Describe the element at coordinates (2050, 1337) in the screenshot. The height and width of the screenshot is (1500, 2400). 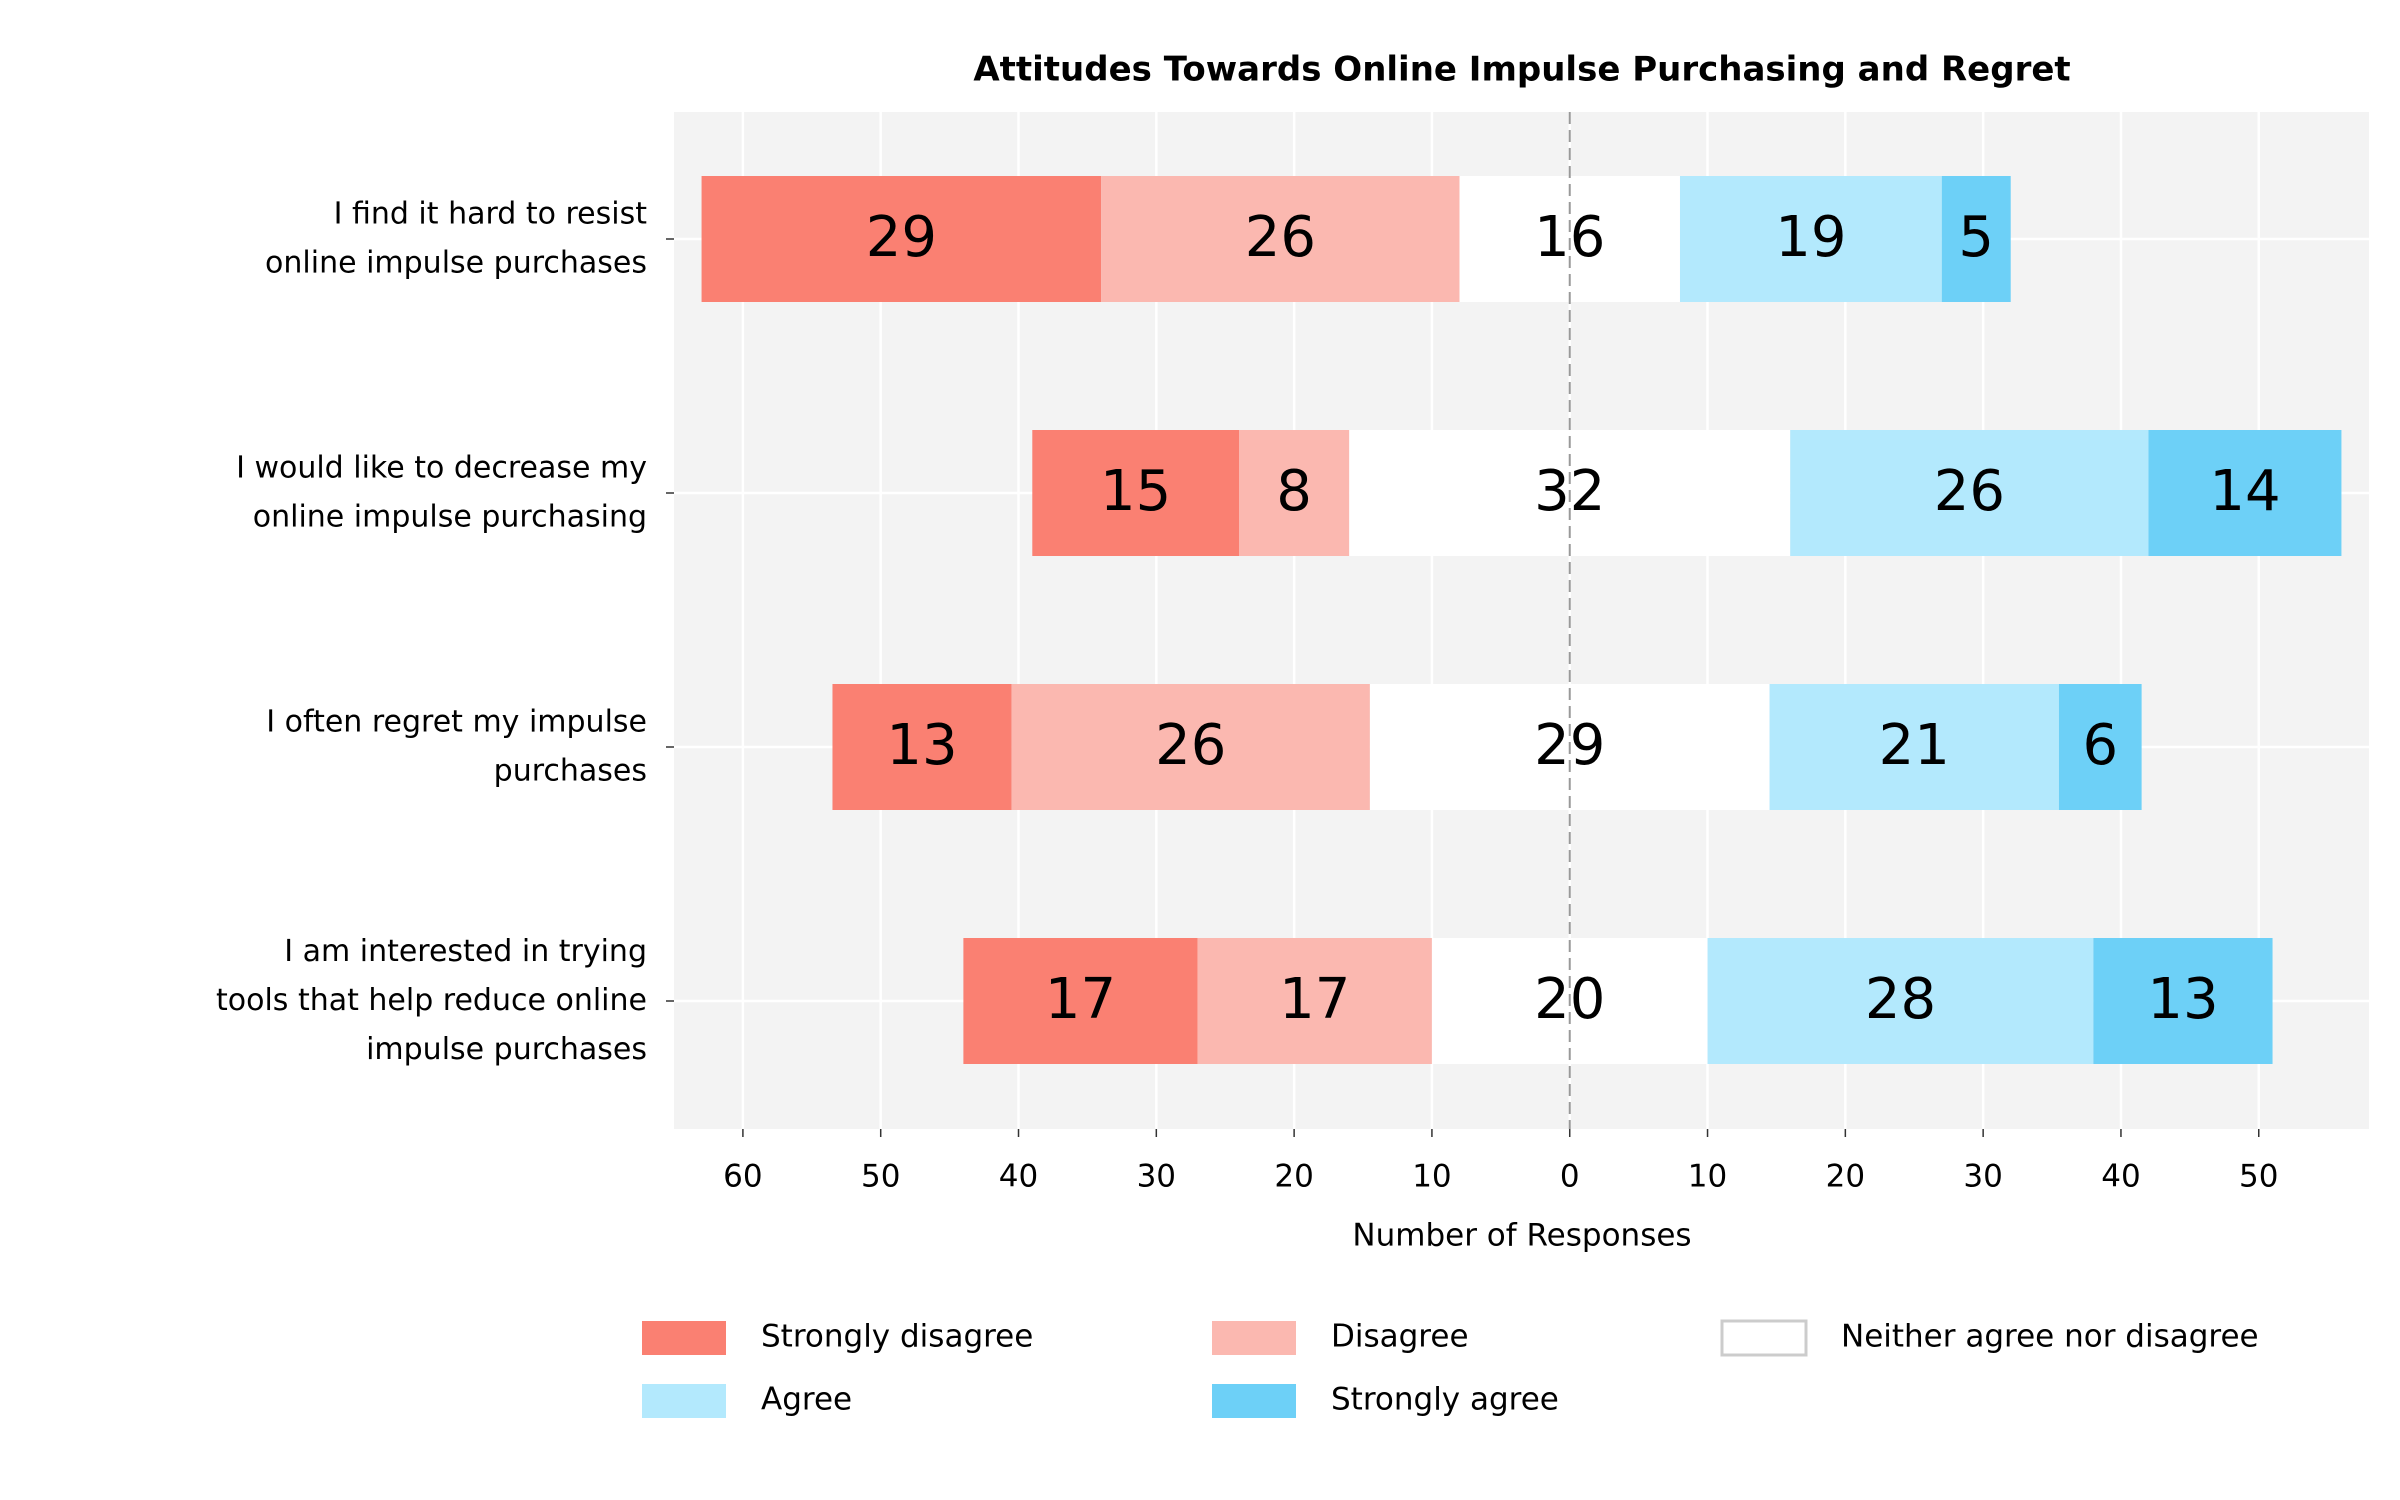
I see `legend-label: Neither agree nor disagree` at that location.